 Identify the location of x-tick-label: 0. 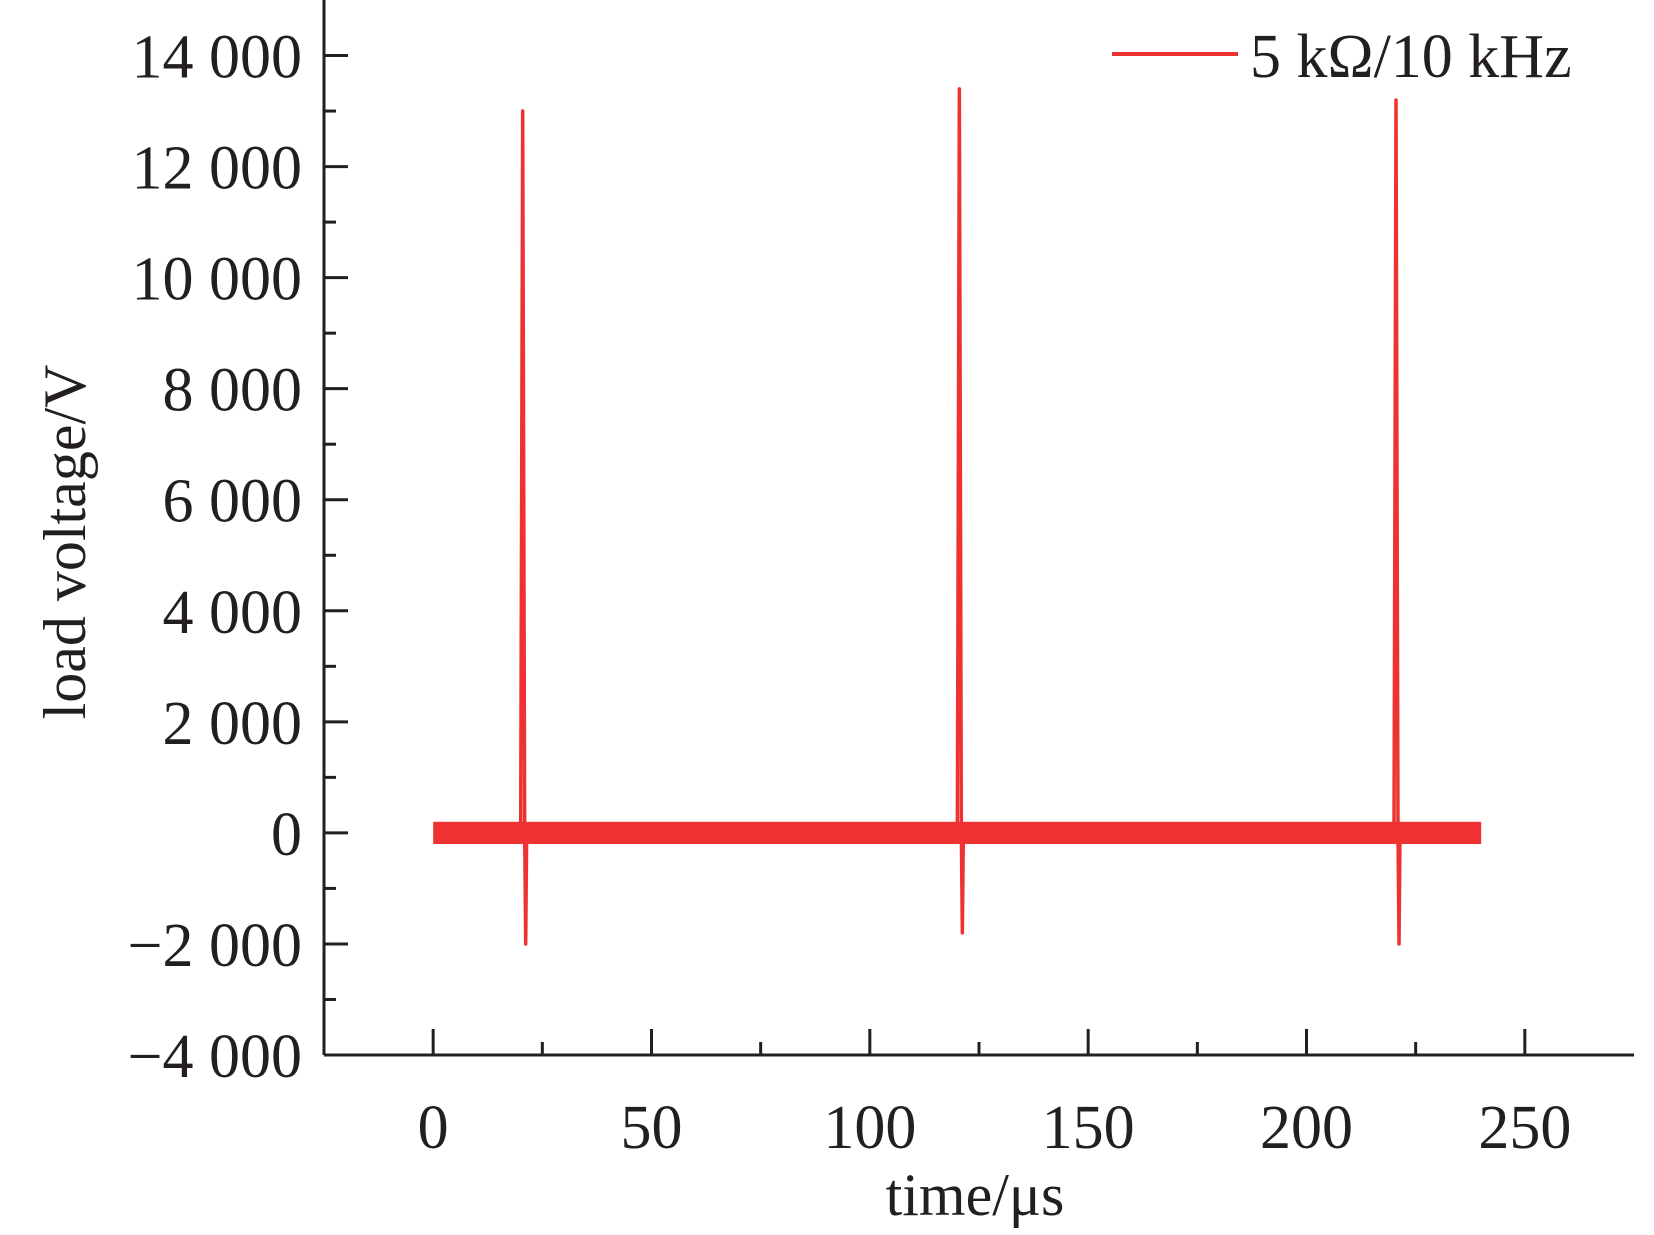
(433, 1128).